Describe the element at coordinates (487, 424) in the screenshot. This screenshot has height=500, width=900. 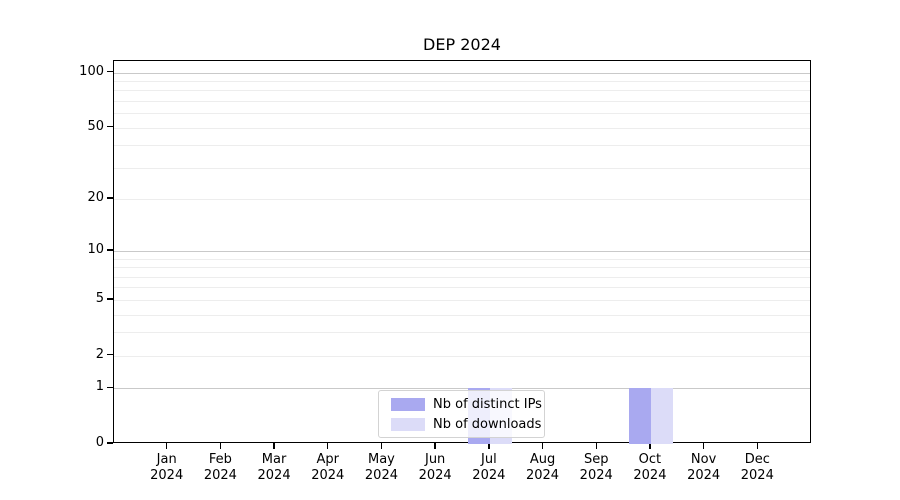
I see `legend-label-downloads: Nb of downloads` at that location.